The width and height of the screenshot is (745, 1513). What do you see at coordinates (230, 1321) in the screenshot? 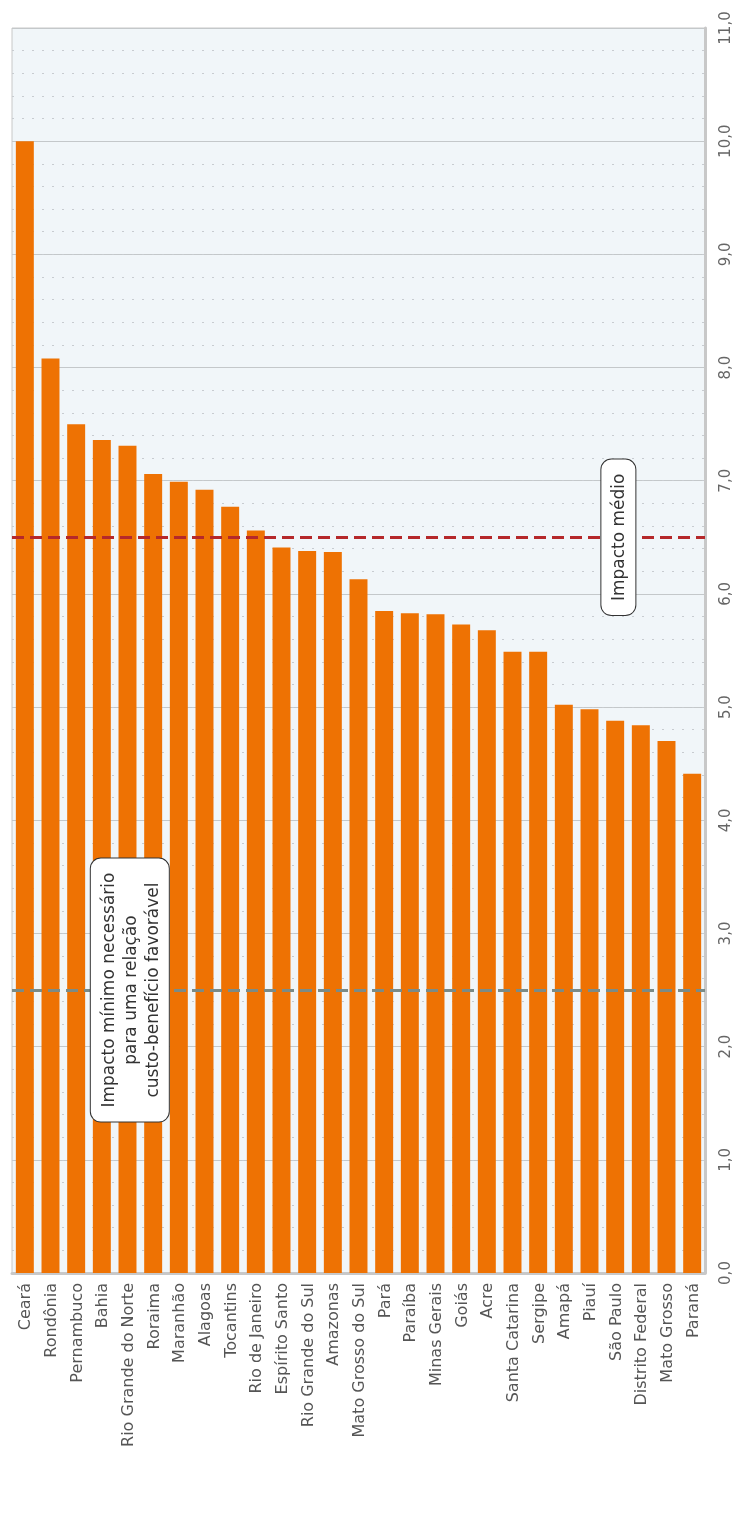
I see `x-tick-label: Tocantins` at bounding box center [230, 1321].